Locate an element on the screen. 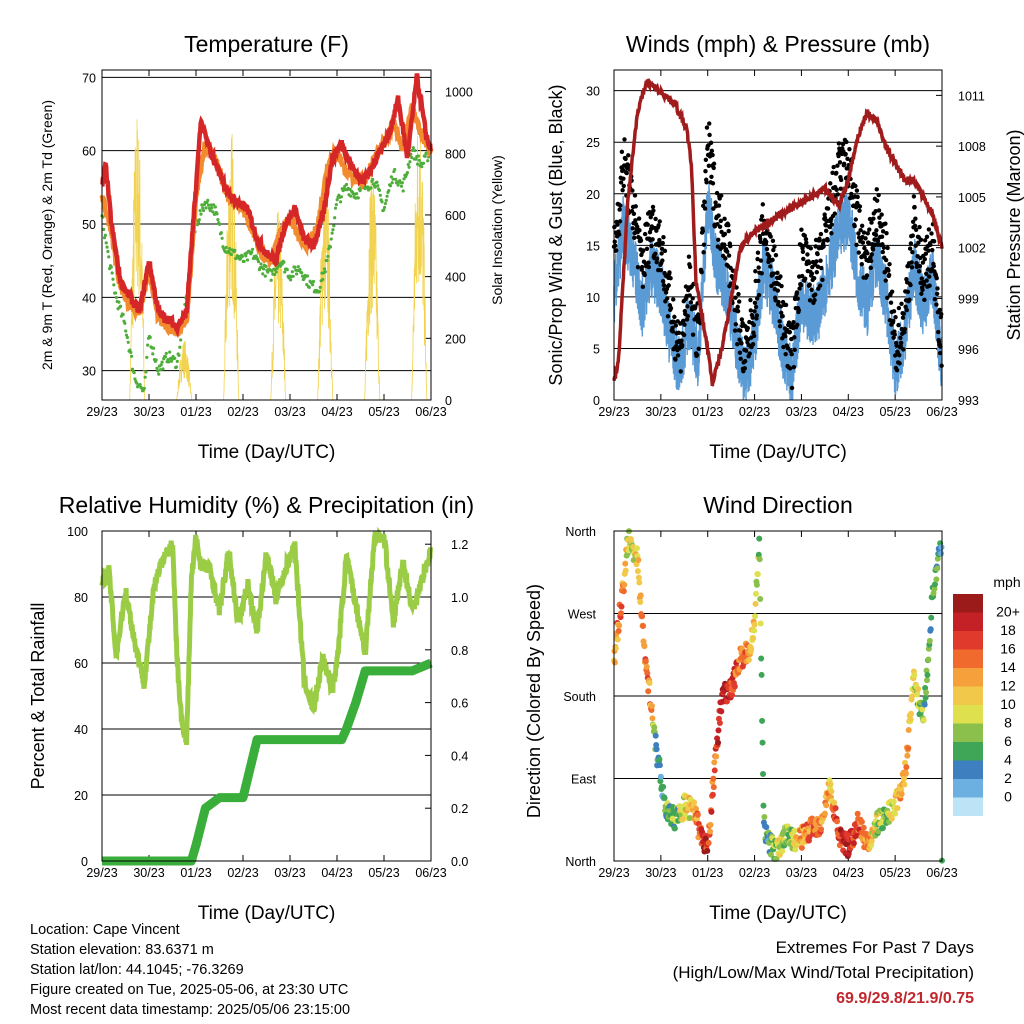 Image resolution: width=1024 pixels, height=1024 pixels. chart-title: Winds (mph) & Pressure (mb) is located at coordinates (778, 44).